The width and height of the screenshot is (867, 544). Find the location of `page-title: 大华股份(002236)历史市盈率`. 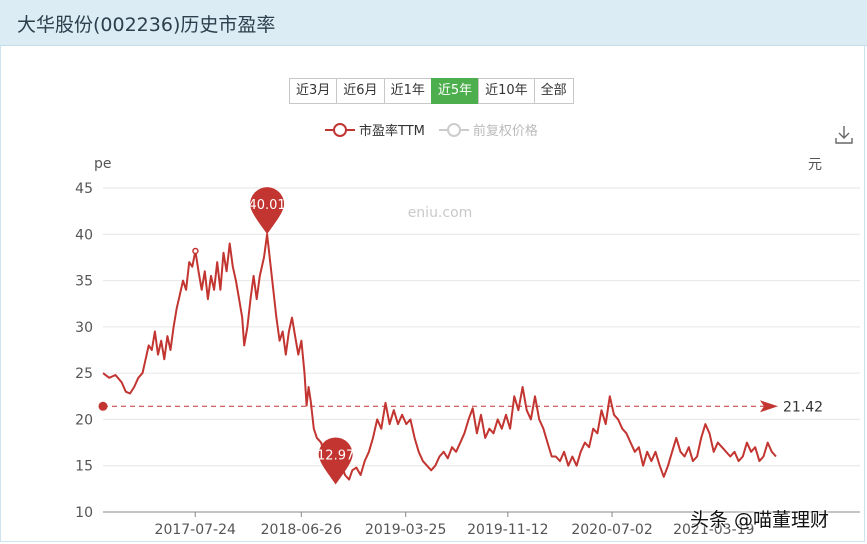

page-title: 大华股份(002236)历史市盈率 is located at coordinates (146, 25).